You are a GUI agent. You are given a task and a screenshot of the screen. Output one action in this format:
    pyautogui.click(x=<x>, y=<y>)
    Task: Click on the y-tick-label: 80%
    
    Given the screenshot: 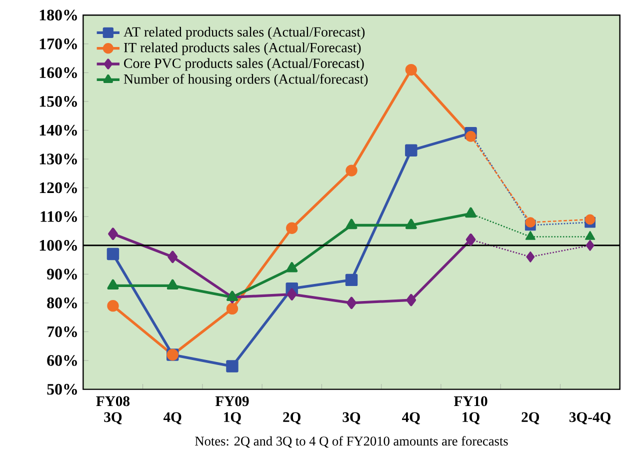 What is the action you would take?
    pyautogui.click(x=62, y=303)
    